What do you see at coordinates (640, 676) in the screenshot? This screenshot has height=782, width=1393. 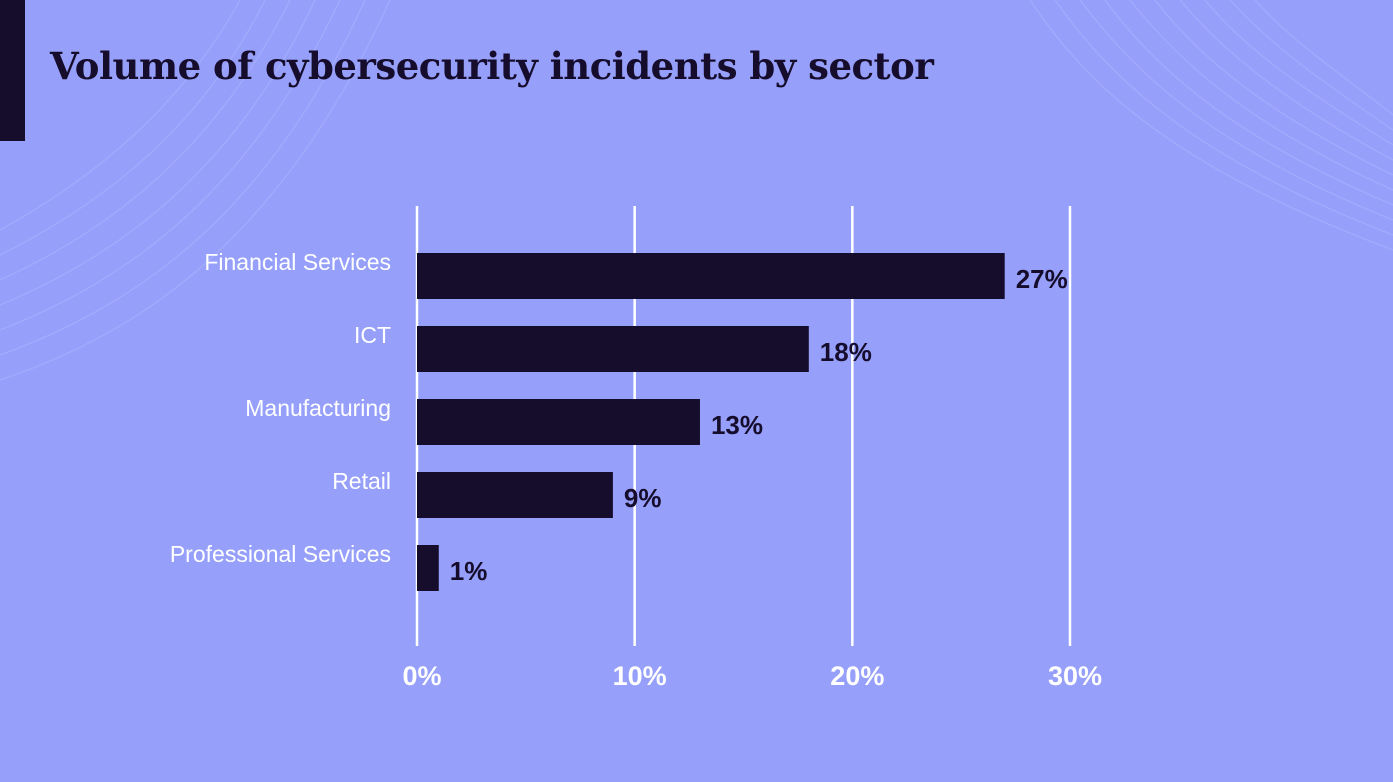 I see `x-tick-label: 10%` at bounding box center [640, 676].